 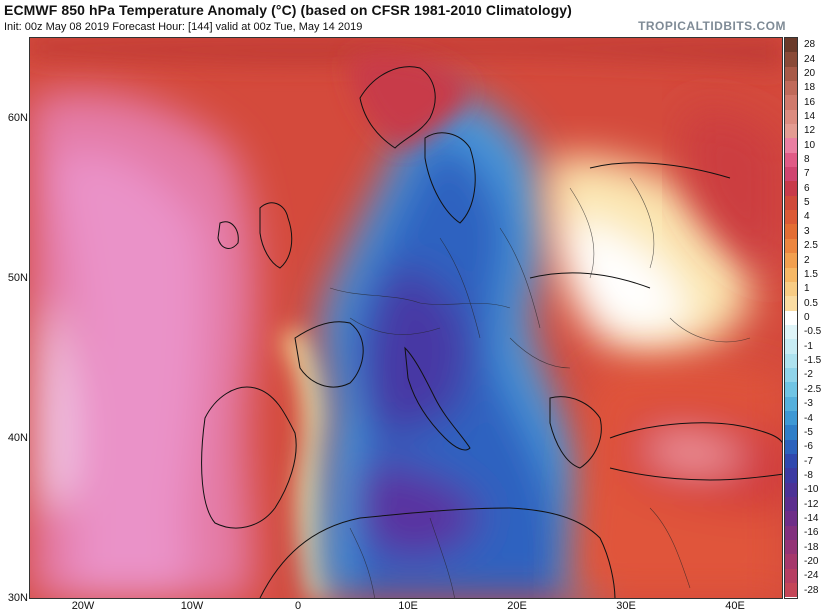 What do you see at coordinates (17, 598) in the screenshot?
I see `lat-label-30n: 30N` at bounding box center [17, 598].